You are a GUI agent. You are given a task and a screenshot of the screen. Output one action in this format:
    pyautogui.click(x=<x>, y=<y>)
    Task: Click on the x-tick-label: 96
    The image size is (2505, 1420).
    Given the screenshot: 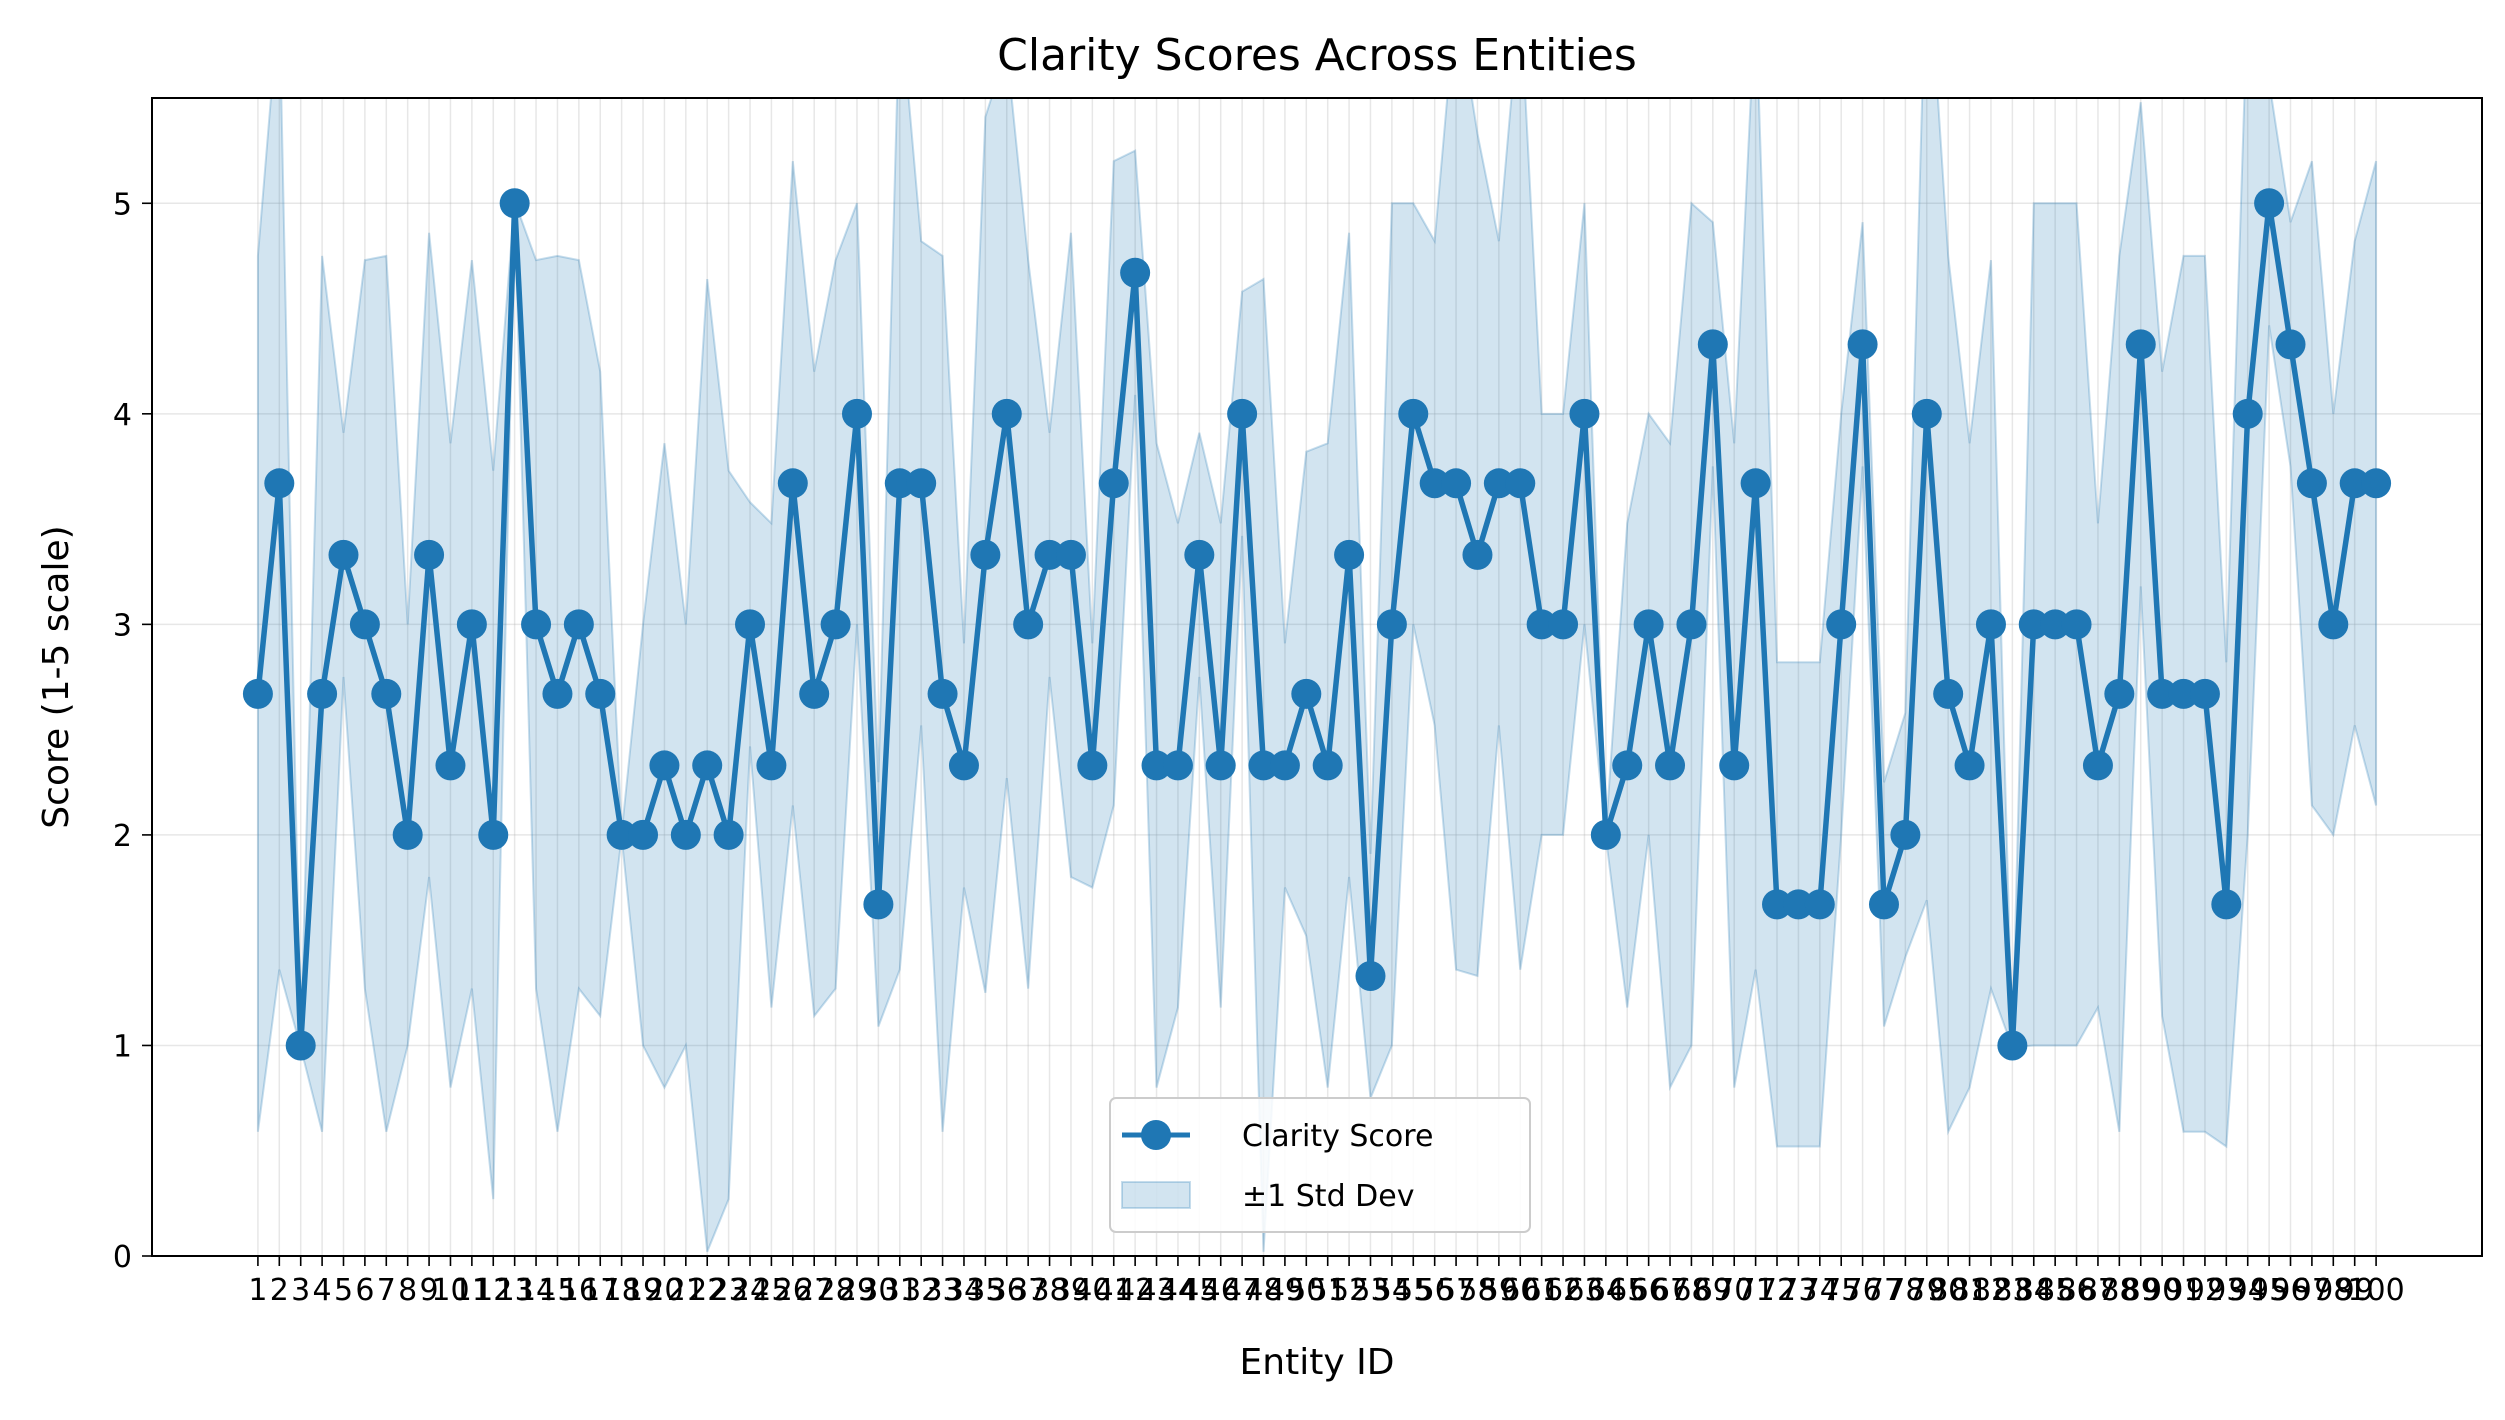 What is the action you would take?
    pyautogui.click(x=2290, y=1290)
    